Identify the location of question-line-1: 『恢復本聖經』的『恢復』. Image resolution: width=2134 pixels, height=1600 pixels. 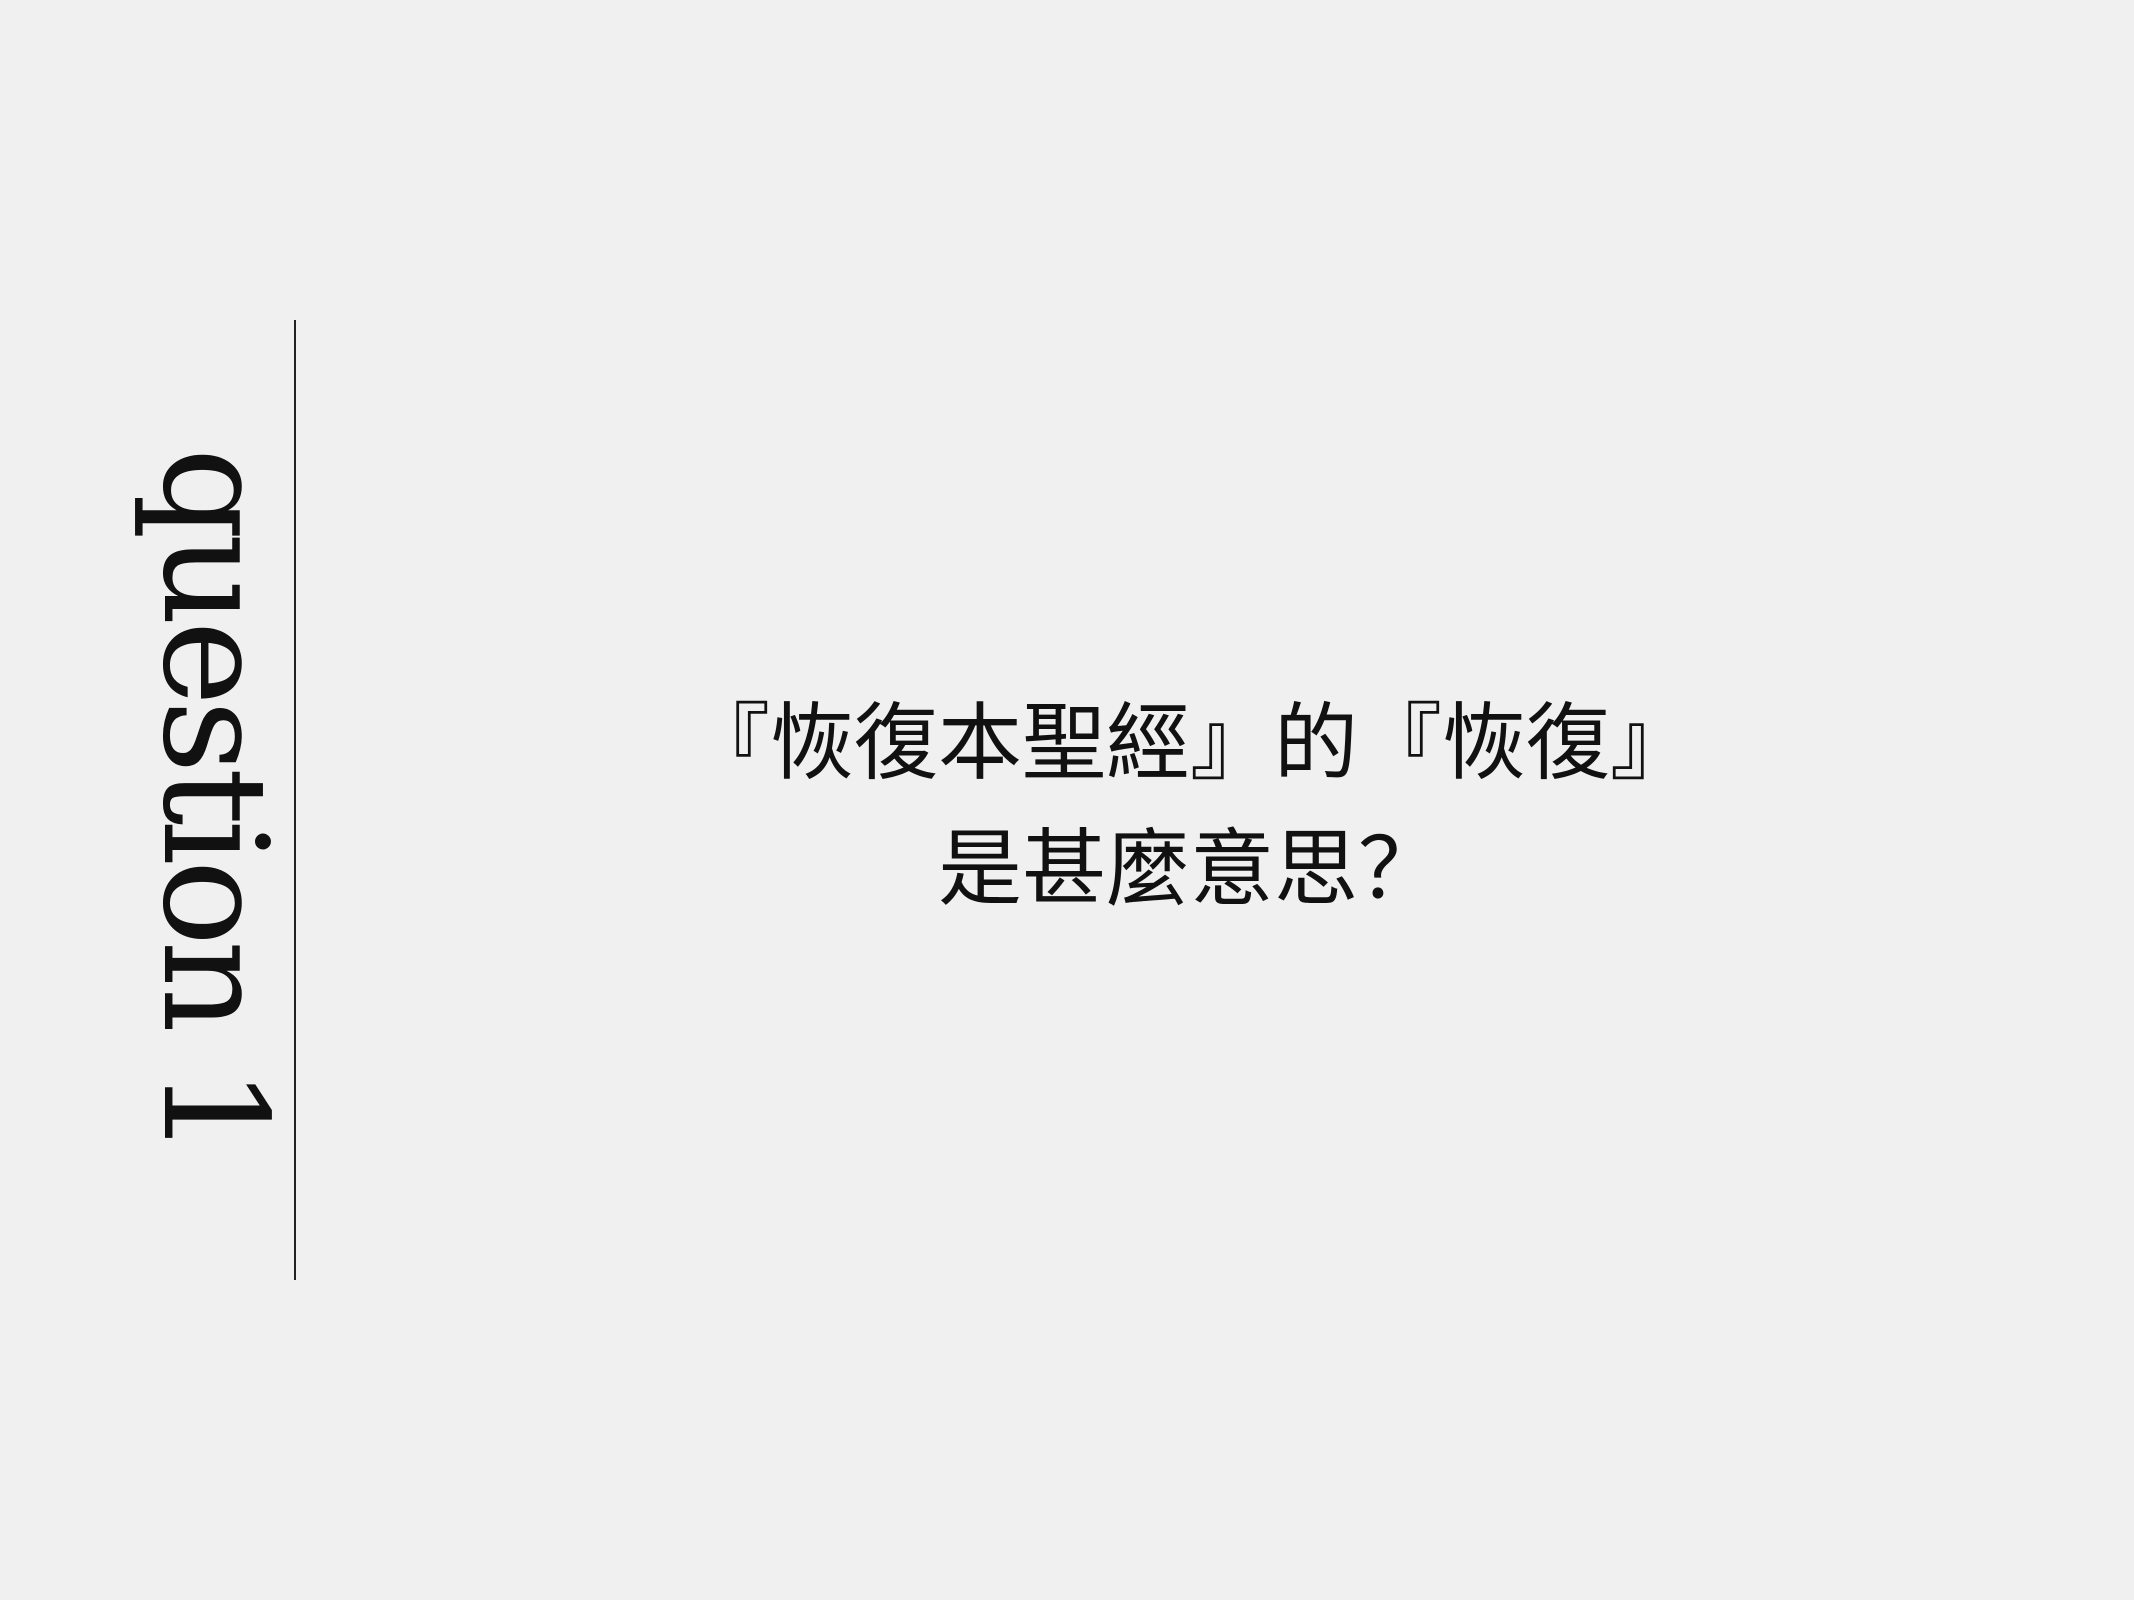
(1189, 743).